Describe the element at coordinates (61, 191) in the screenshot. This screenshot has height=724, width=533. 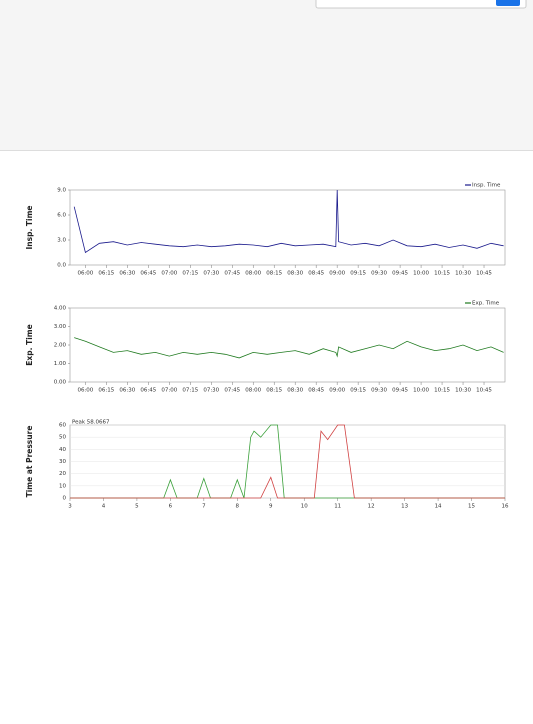
I see `y-tick-label: 9.0` at that location.